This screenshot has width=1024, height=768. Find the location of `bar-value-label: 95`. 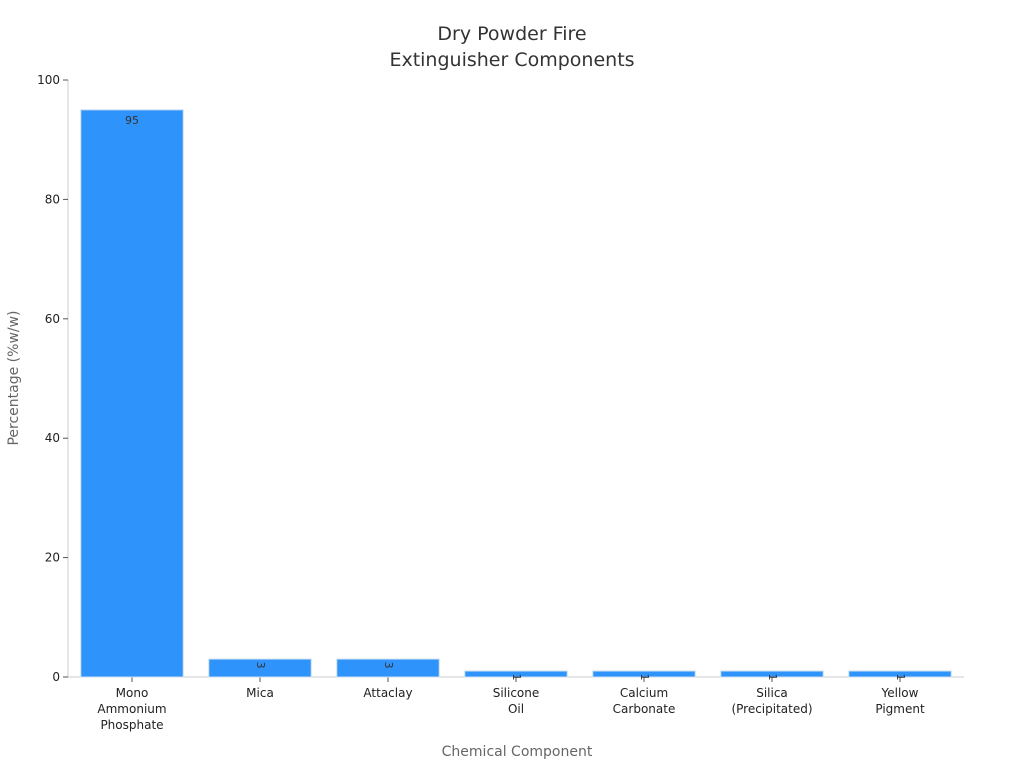

bar-value-label: 95 is located at coordinates (132, 120).